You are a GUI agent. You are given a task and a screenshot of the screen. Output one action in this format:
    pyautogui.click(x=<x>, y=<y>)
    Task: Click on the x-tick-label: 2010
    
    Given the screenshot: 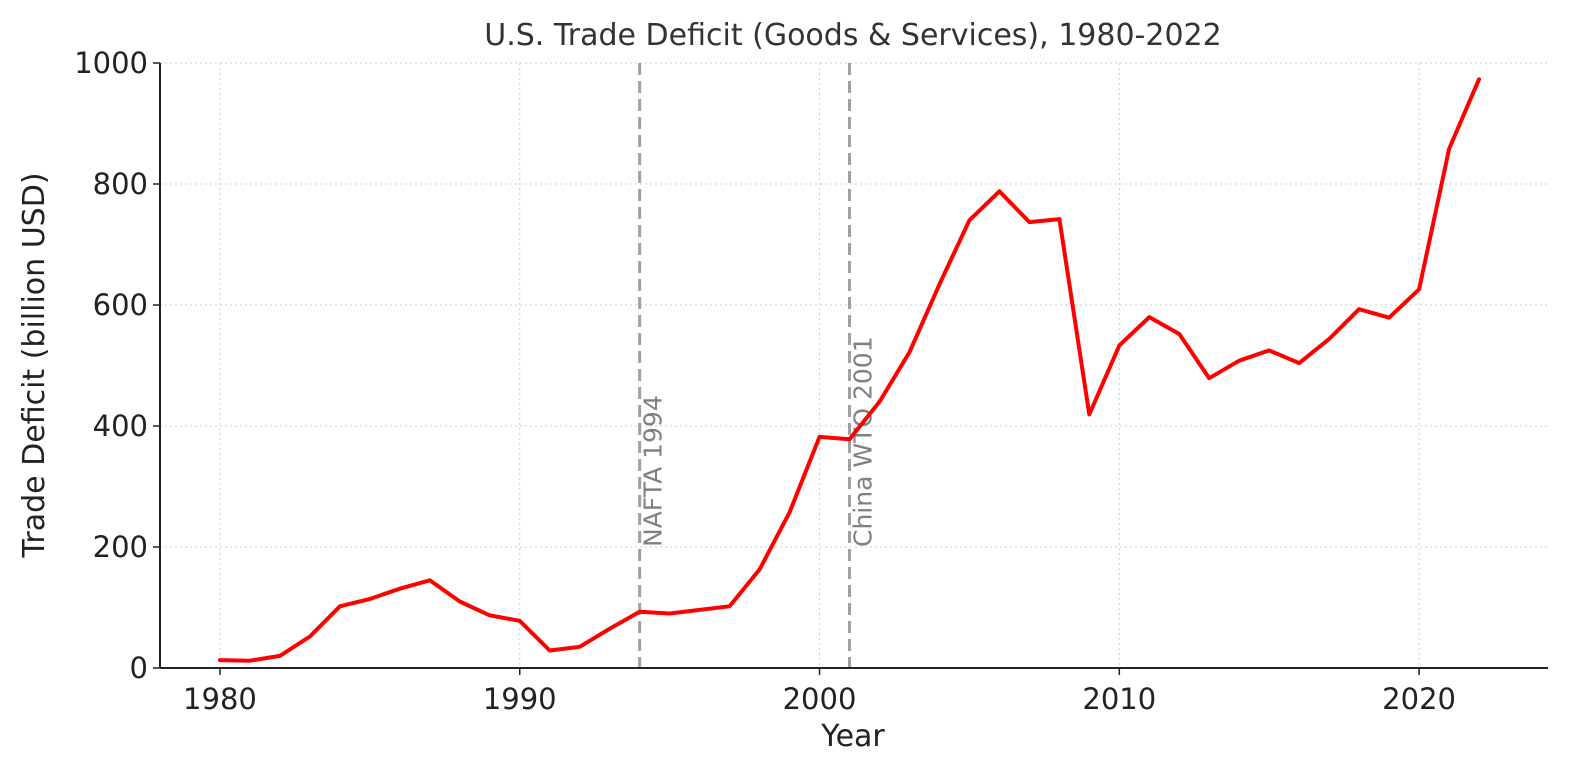 What is the action you would take?
    pyautogui.click(x=1119, y=699)
    